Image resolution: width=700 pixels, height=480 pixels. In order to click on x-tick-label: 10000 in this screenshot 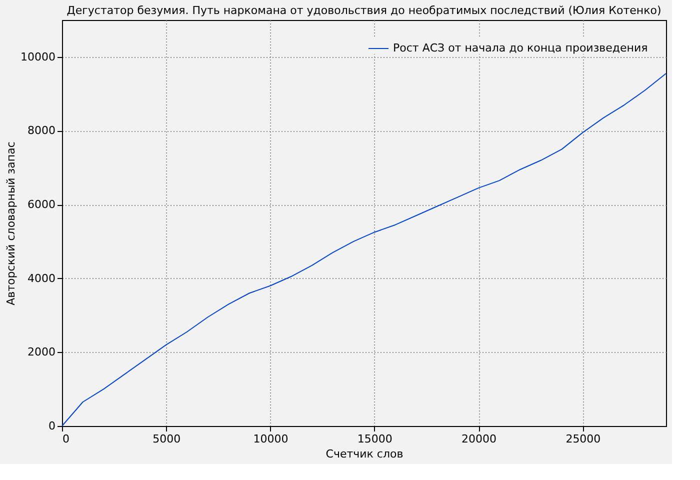, I will do `click(270, 439)`.